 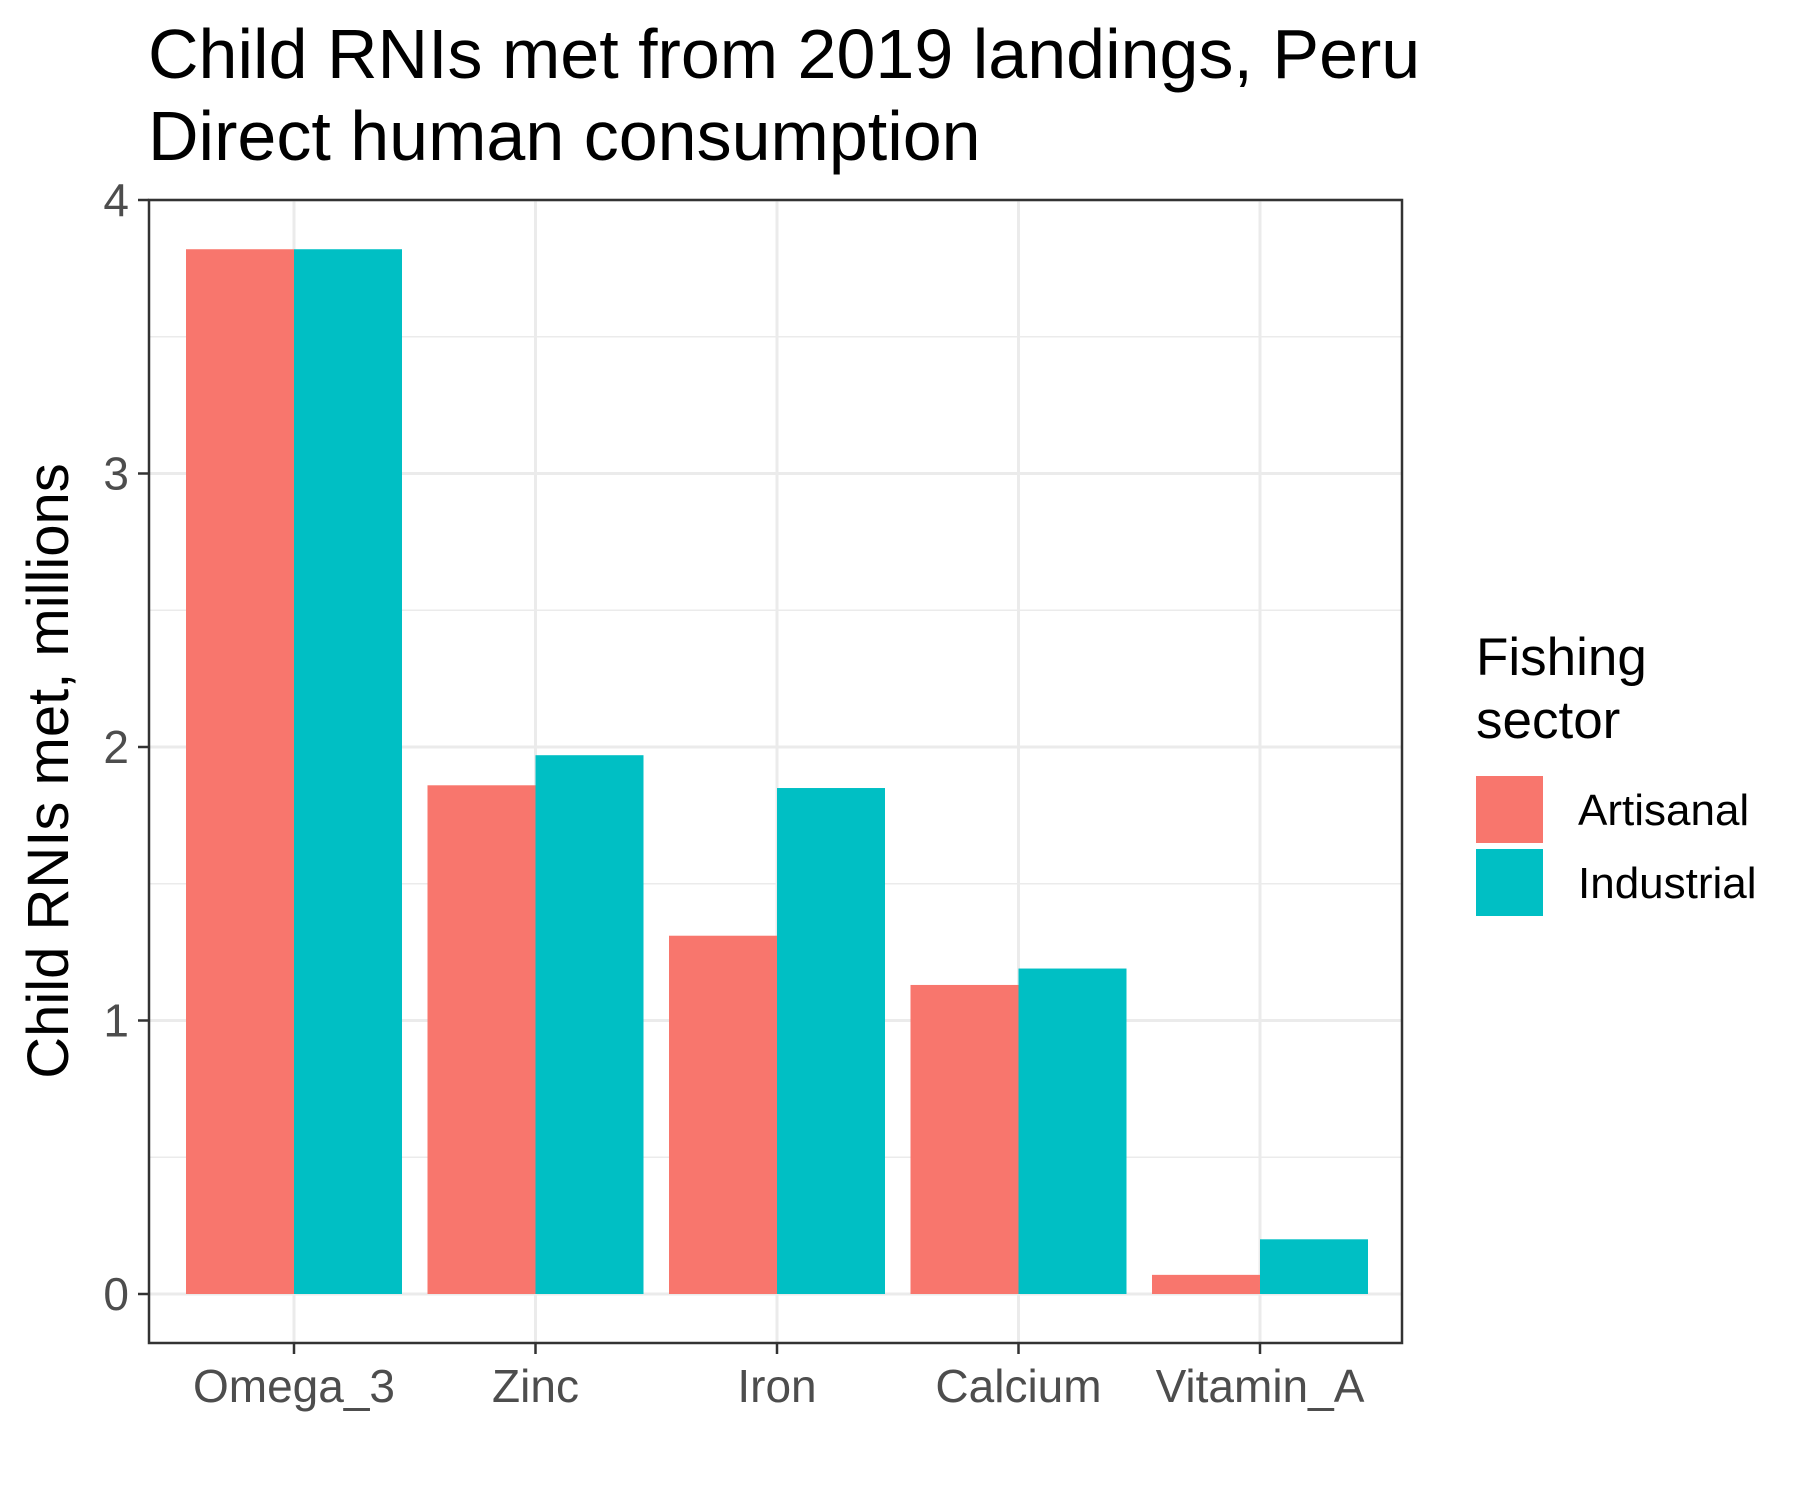 I want to click on y-tick-label: 0, so click(x=116, y=1294).